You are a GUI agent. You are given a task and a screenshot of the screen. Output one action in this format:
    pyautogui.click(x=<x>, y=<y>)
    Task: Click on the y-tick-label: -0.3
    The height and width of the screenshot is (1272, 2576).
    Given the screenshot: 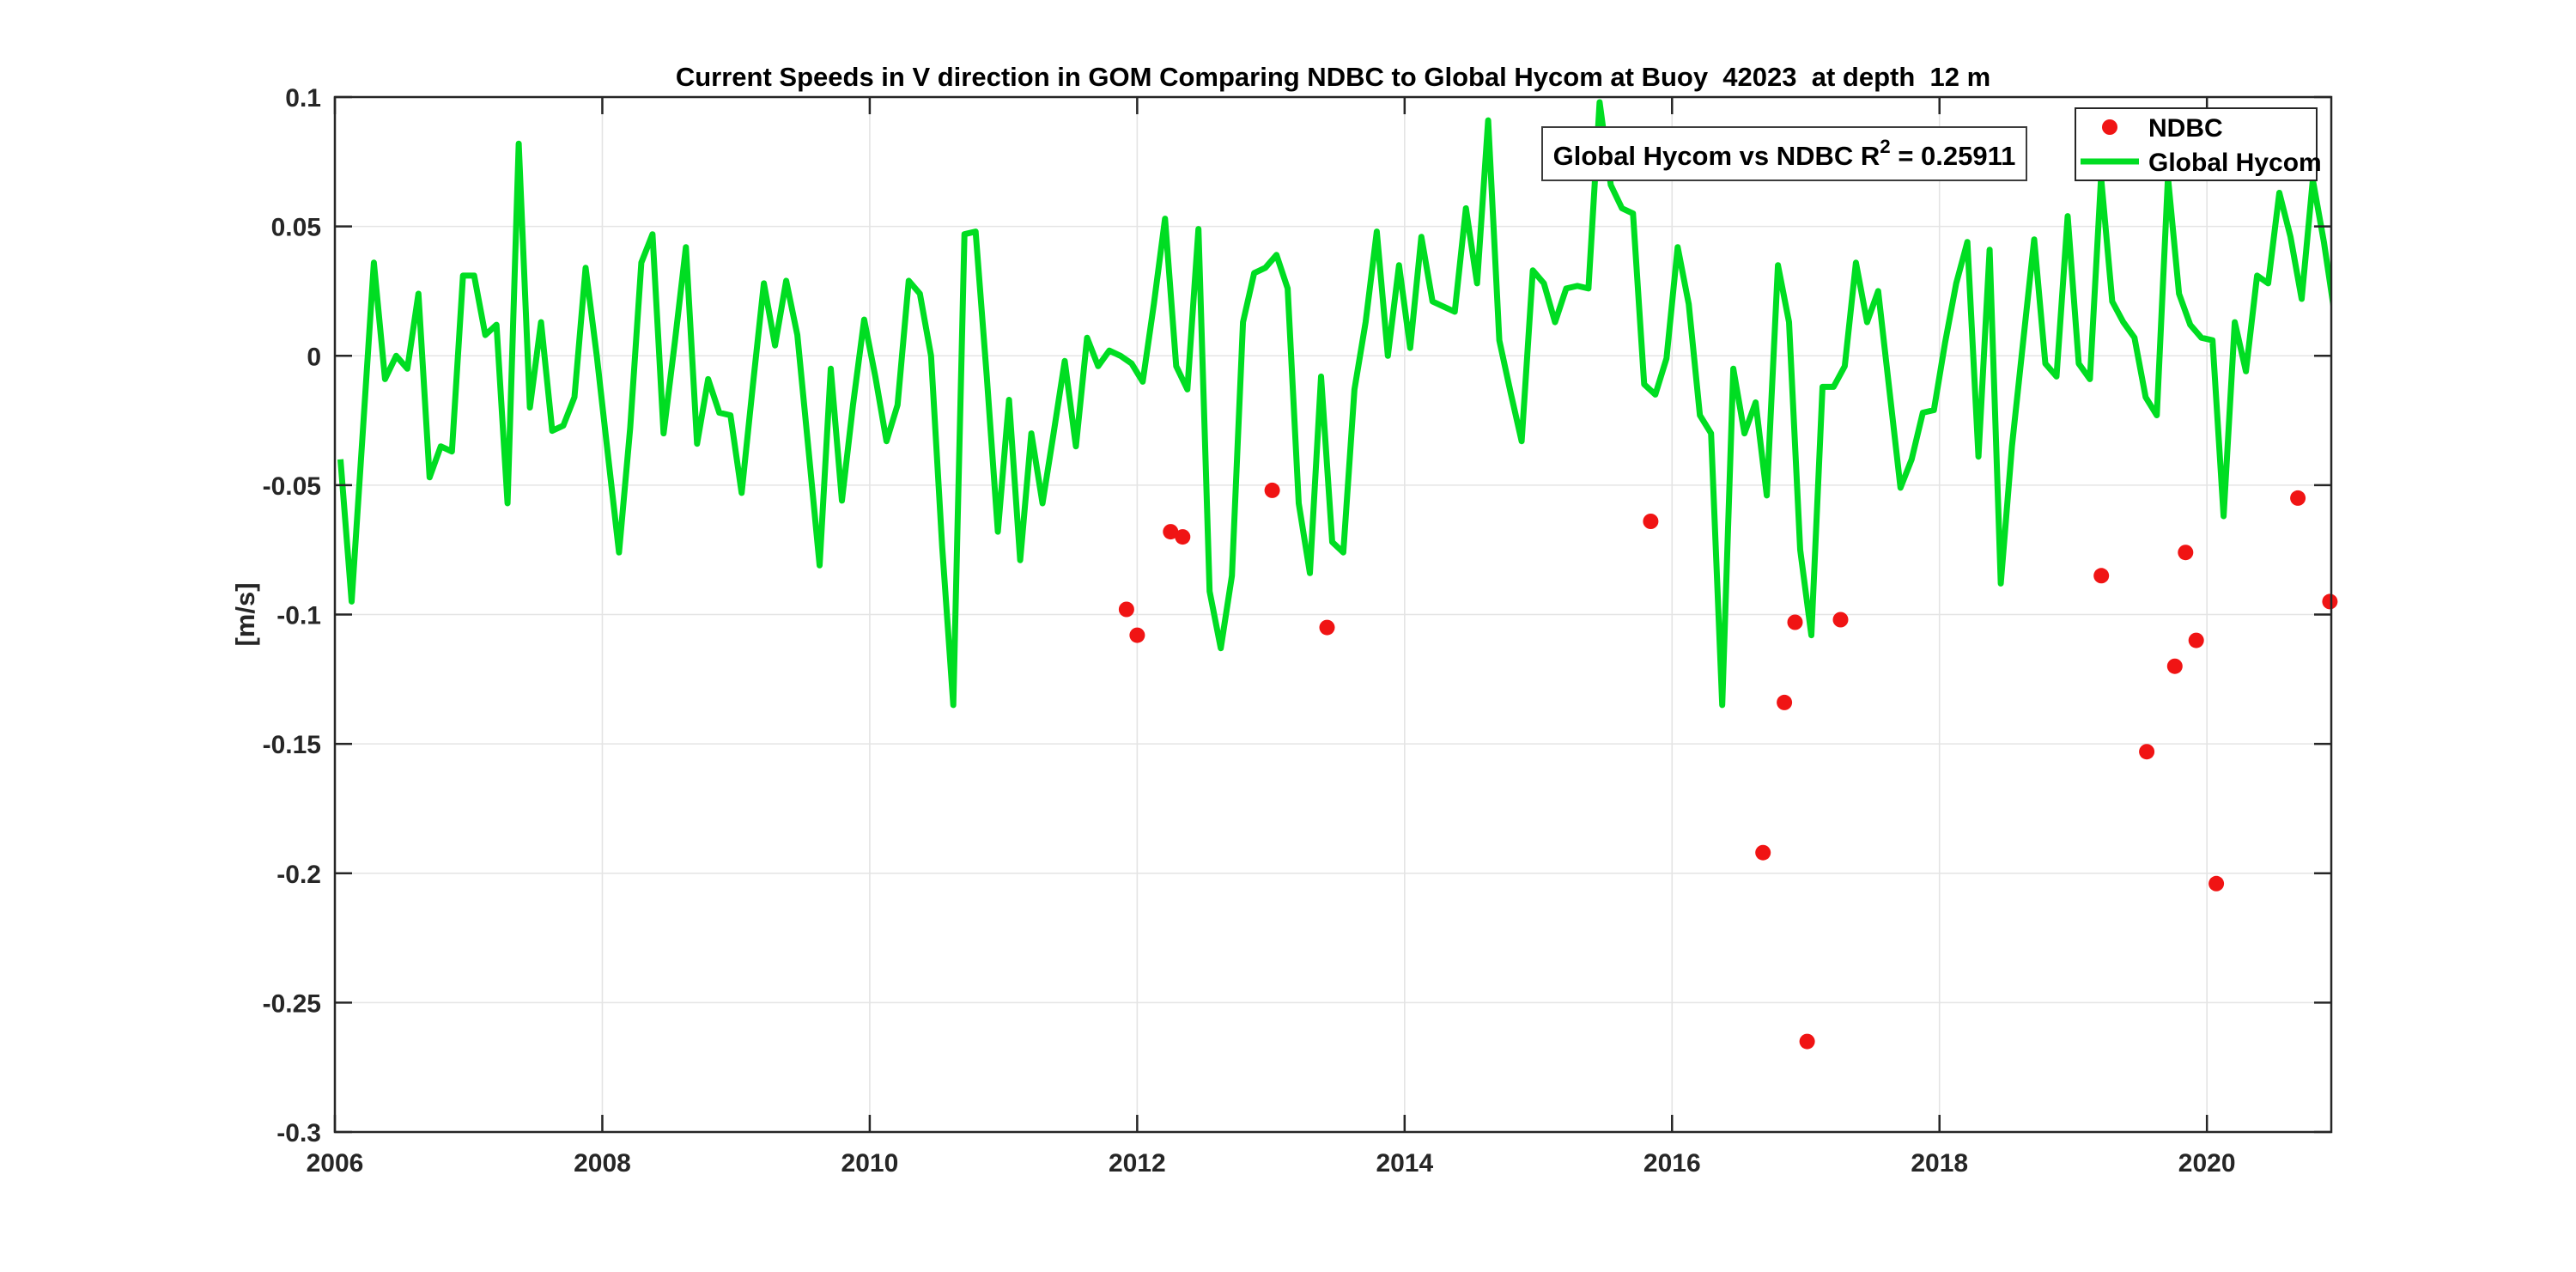 What is the action you would take?
    pyautogui.click(x=298, y=1133)
    